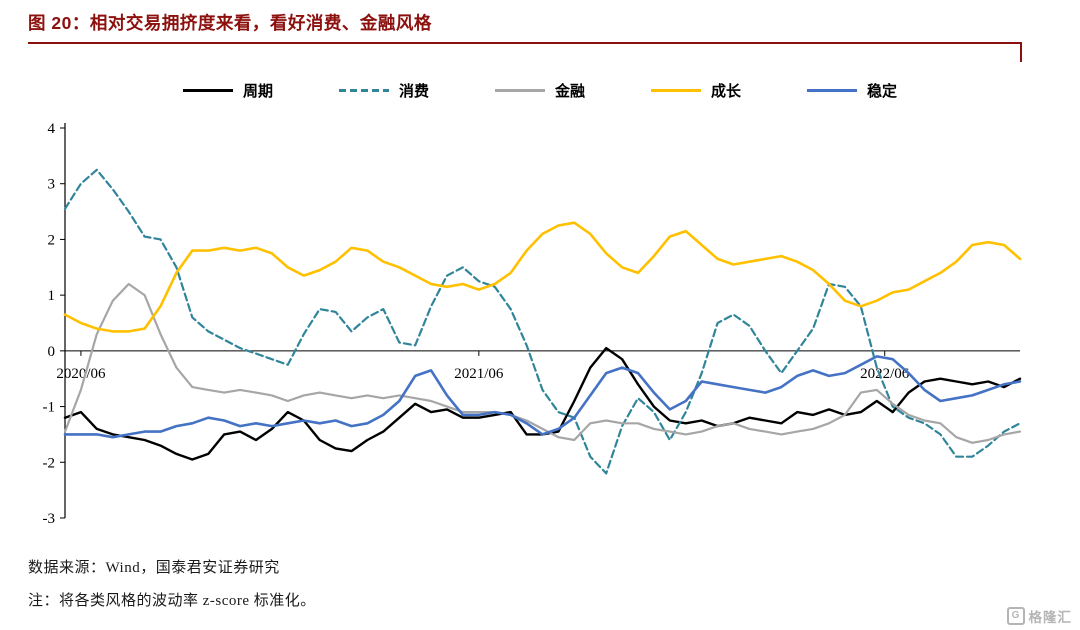 This screenshot has width=1080, height=630. Describe the element at coordinates (1015, 616) in the screenshot. I see `gelonghui-logo-icon: G` at that location.